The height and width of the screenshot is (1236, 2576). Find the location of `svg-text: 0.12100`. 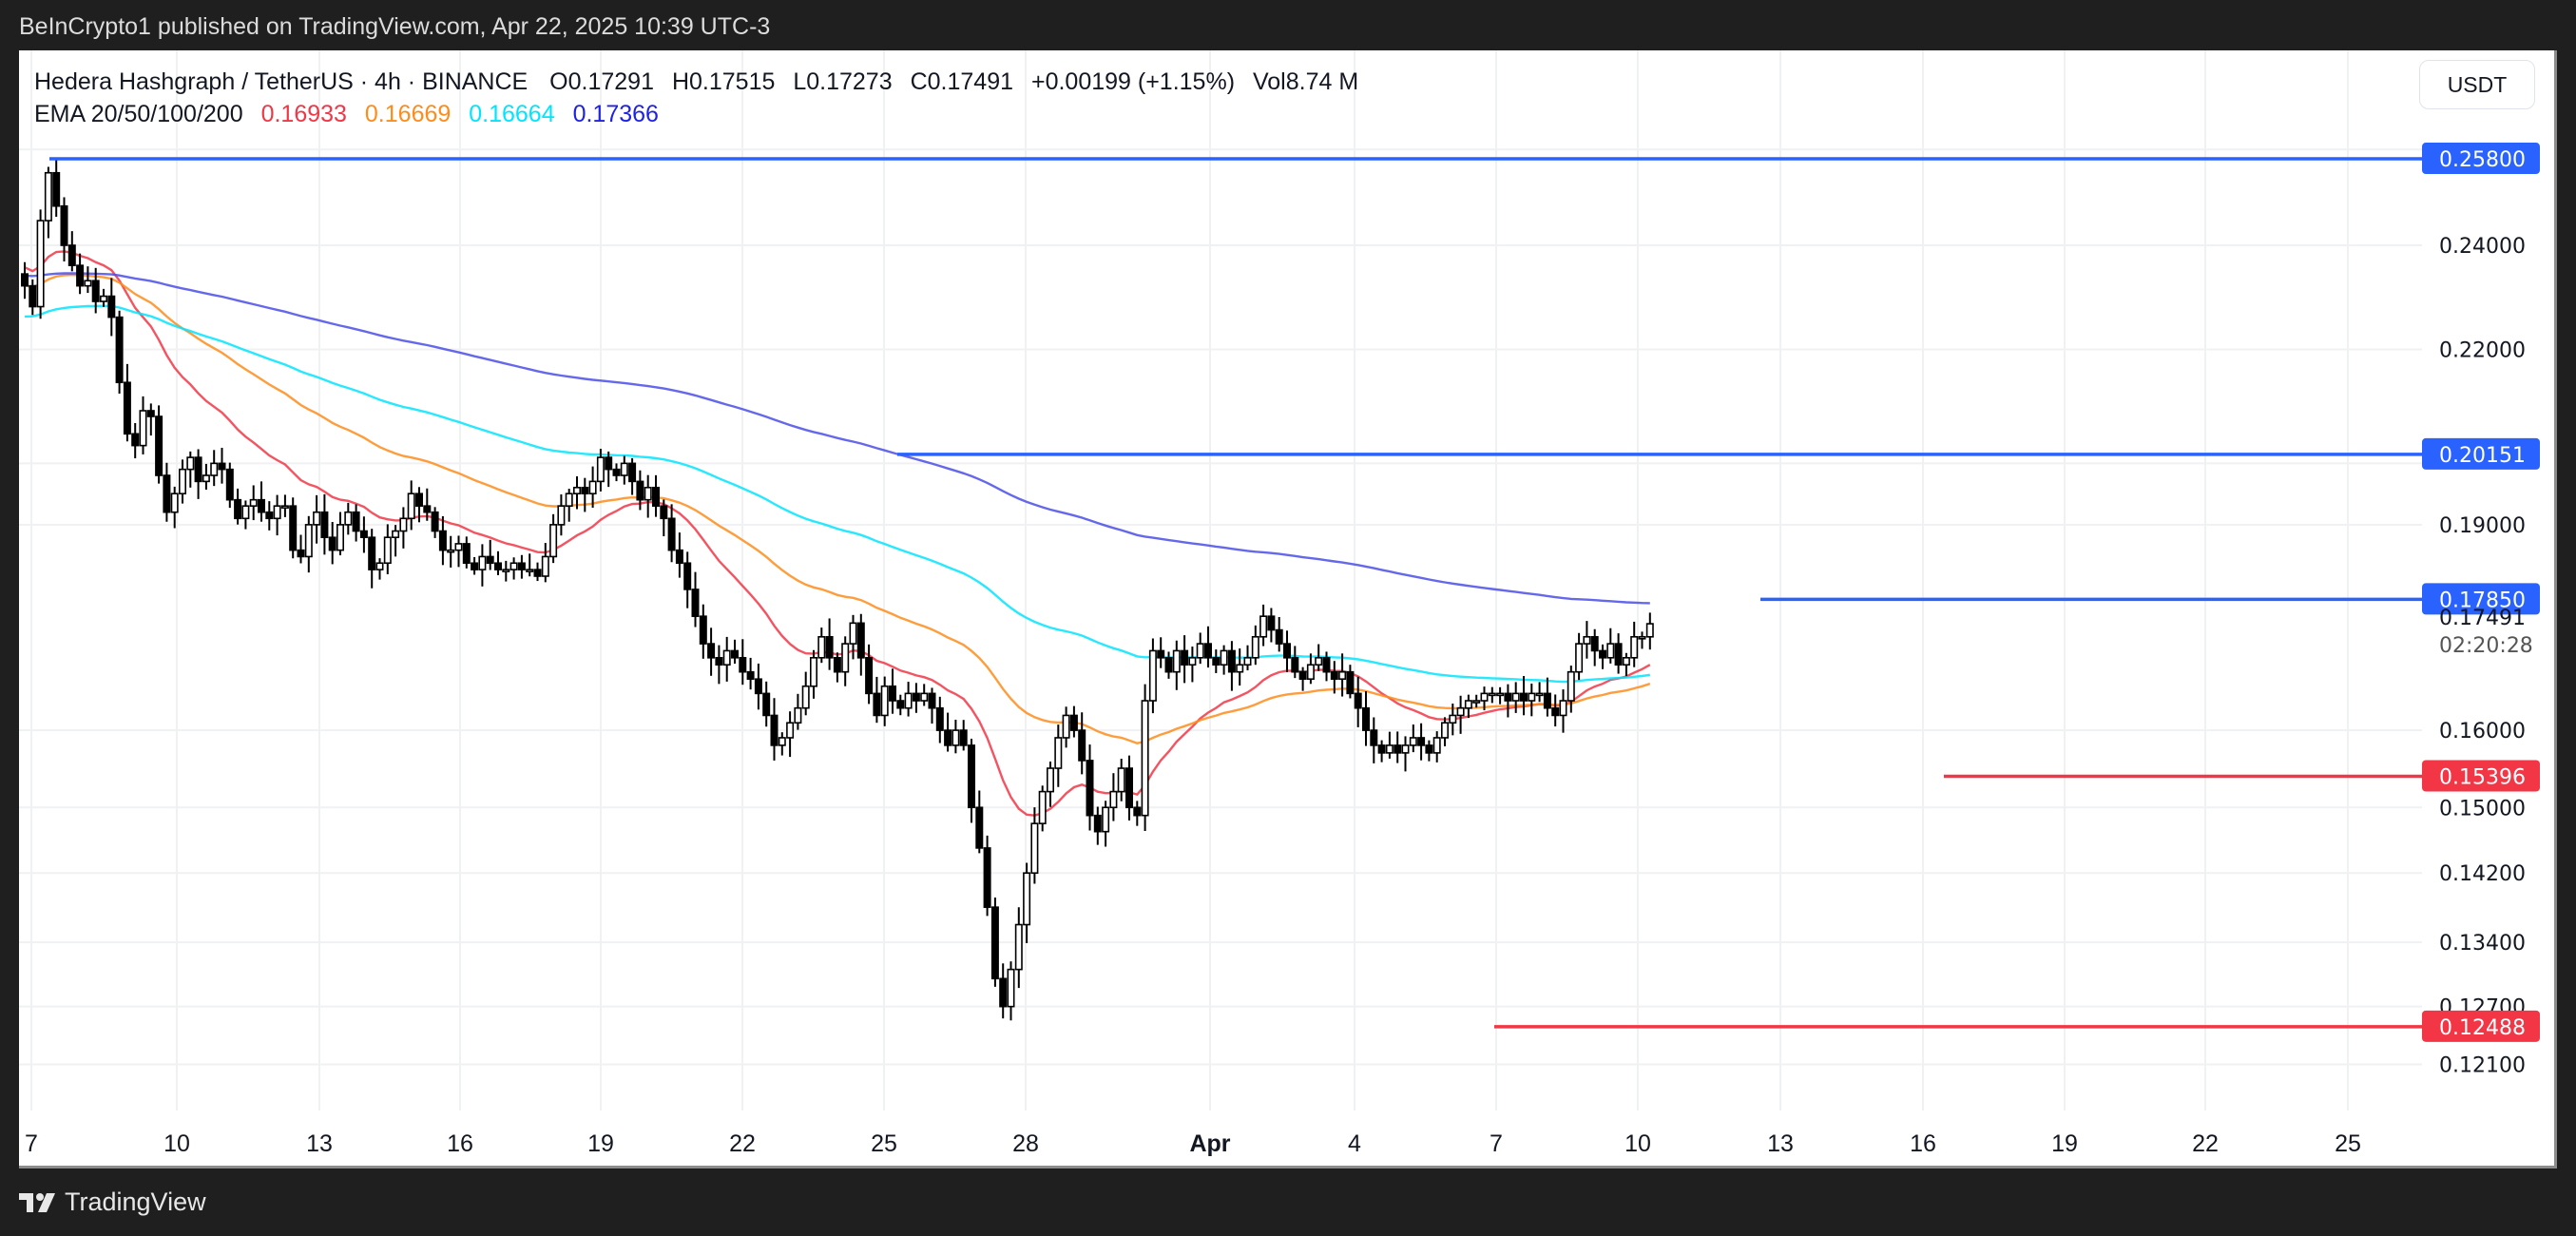

svg-text: 0.12100 is located at coordinates (2482, 1066).